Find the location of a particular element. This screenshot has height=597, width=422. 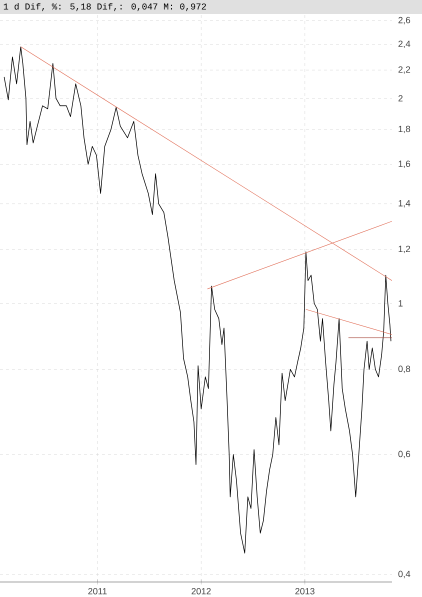

y-tick-label: 2 is located at coordinates (400, 98).